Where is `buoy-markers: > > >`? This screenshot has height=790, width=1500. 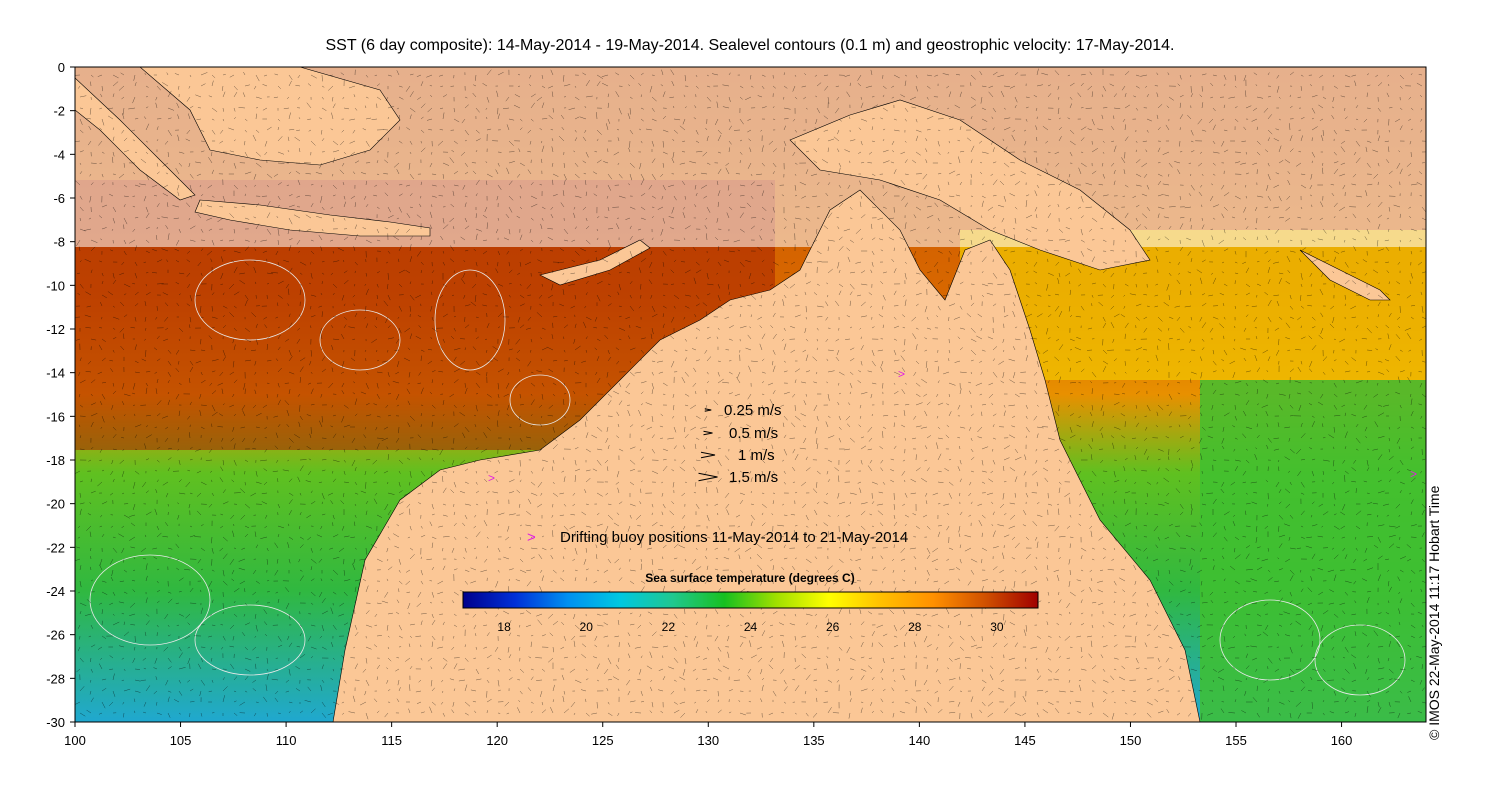 buoy-markers: > > > is located at coordinates (952, 426).